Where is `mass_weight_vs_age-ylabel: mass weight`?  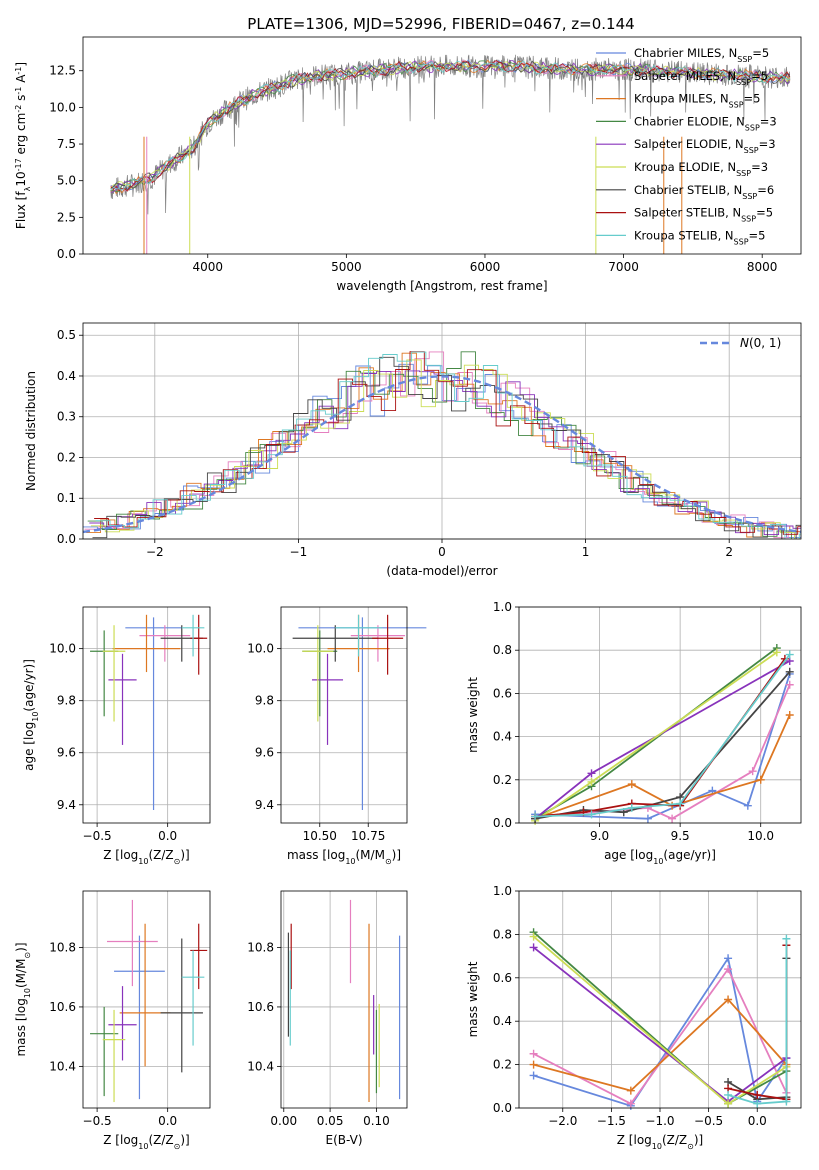 mass_weight_vs_age-ylabel: mass weight is located at coordinates (473, 715).